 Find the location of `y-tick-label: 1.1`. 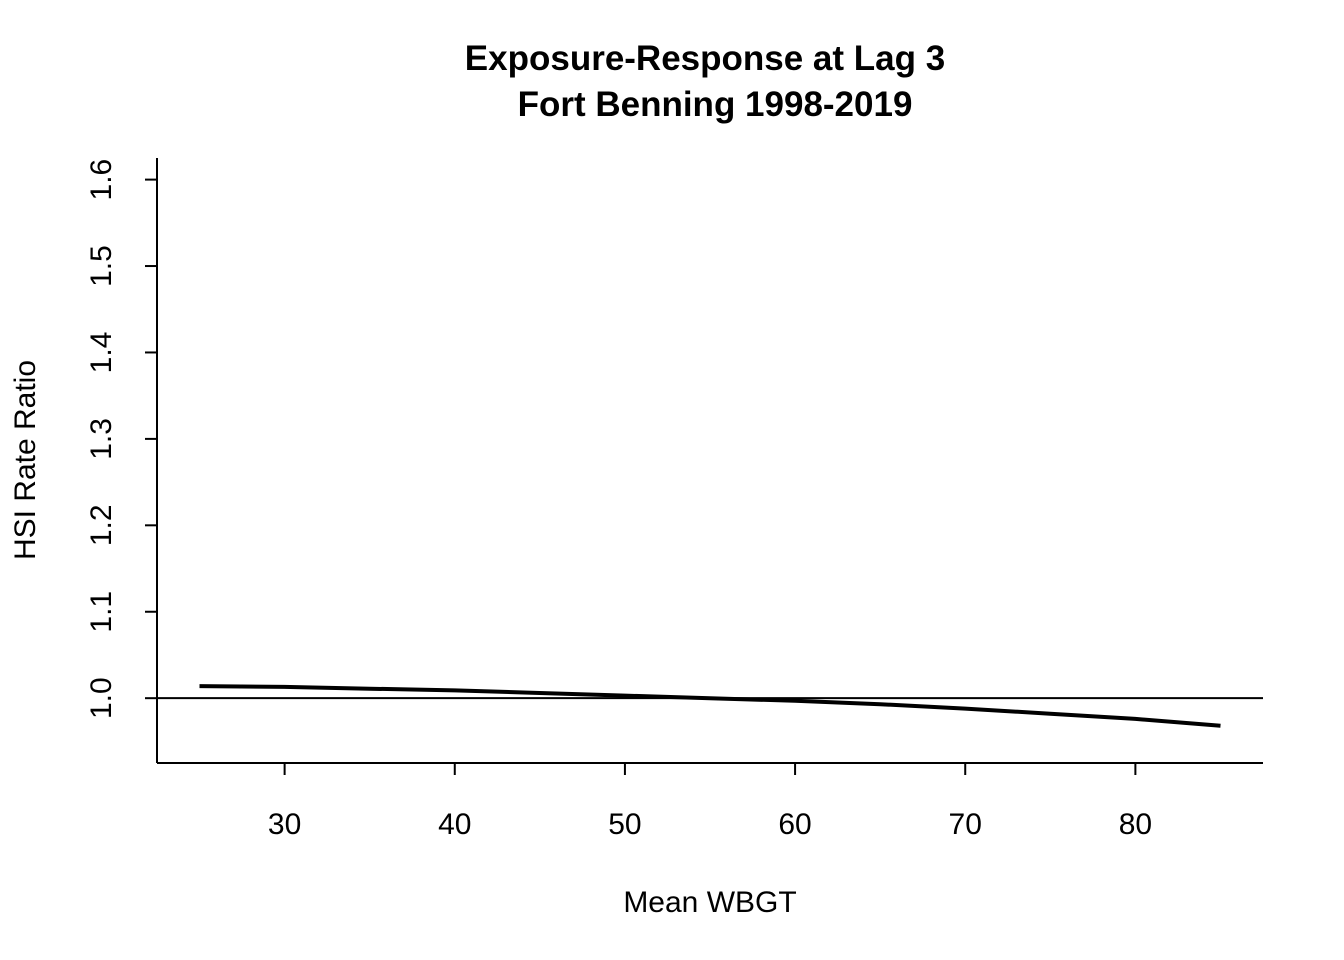

y-tick-label: 1.1 is located at coordinates (101, 612).